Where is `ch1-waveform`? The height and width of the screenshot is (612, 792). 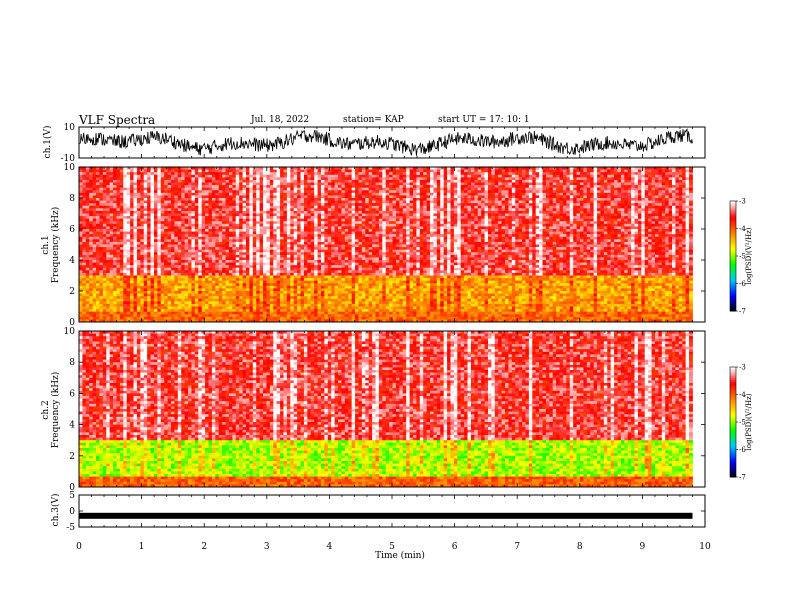 ch1-waveform is located at coordinates (385, 142).